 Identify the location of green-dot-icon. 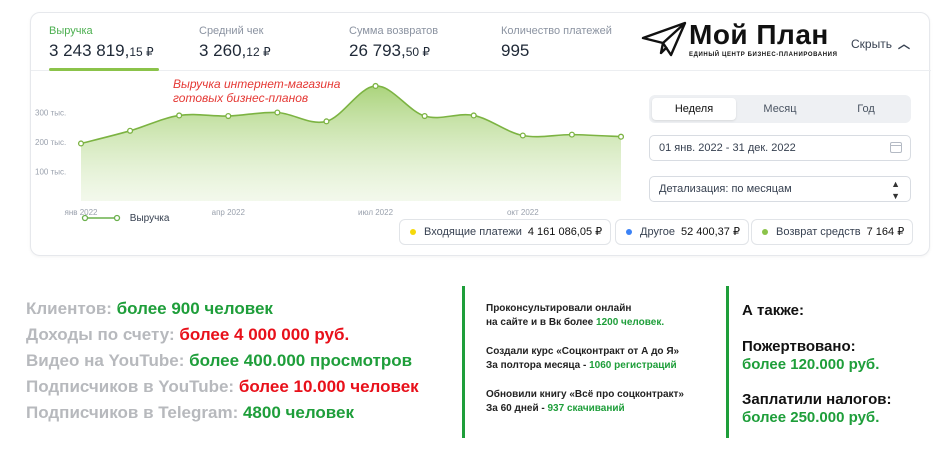
(765, 232).